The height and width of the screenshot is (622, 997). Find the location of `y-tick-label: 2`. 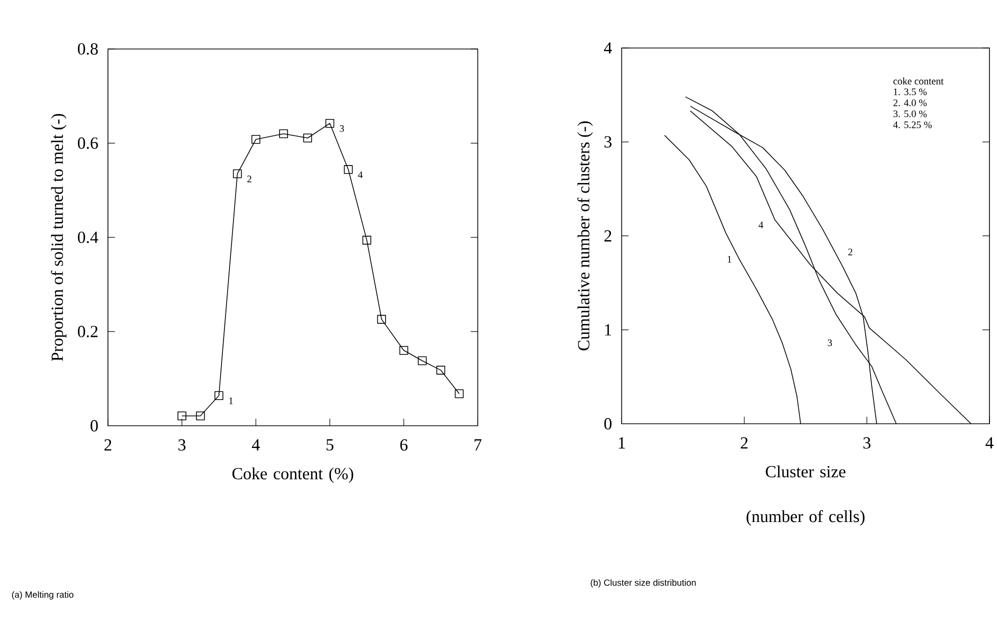

y-tick-label: 2 is located at coordinates (608, 236).